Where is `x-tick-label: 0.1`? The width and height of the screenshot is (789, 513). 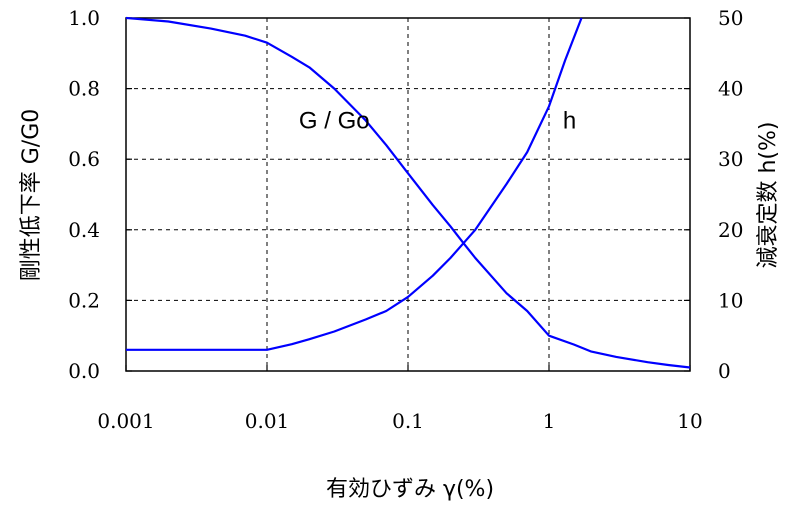
x-tick-label: 0.1 is located at coordinates (408, 421).